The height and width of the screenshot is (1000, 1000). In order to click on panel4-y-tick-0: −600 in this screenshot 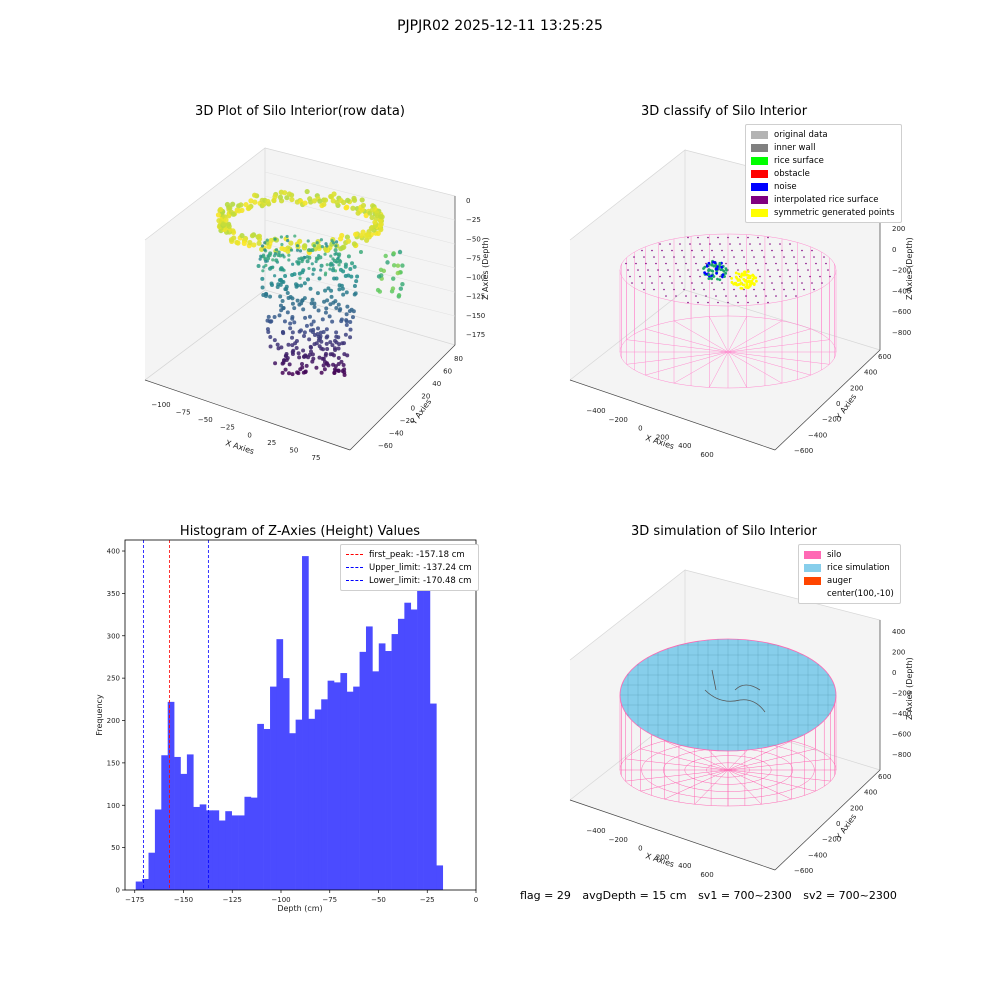, I will do `click(803, 871)`.